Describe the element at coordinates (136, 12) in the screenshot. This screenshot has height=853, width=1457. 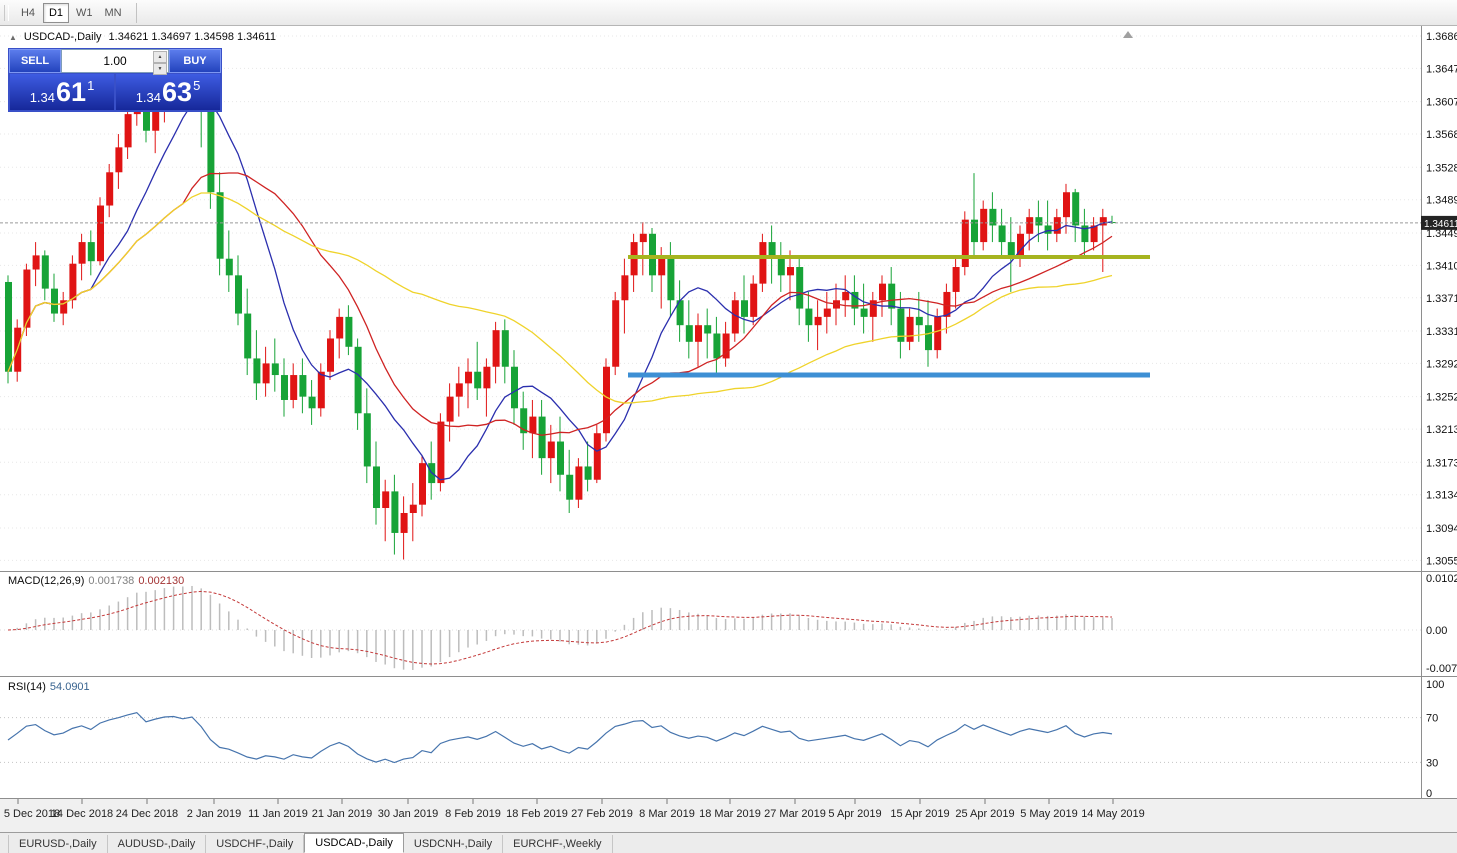
I see `toolbar-separator` at that location.